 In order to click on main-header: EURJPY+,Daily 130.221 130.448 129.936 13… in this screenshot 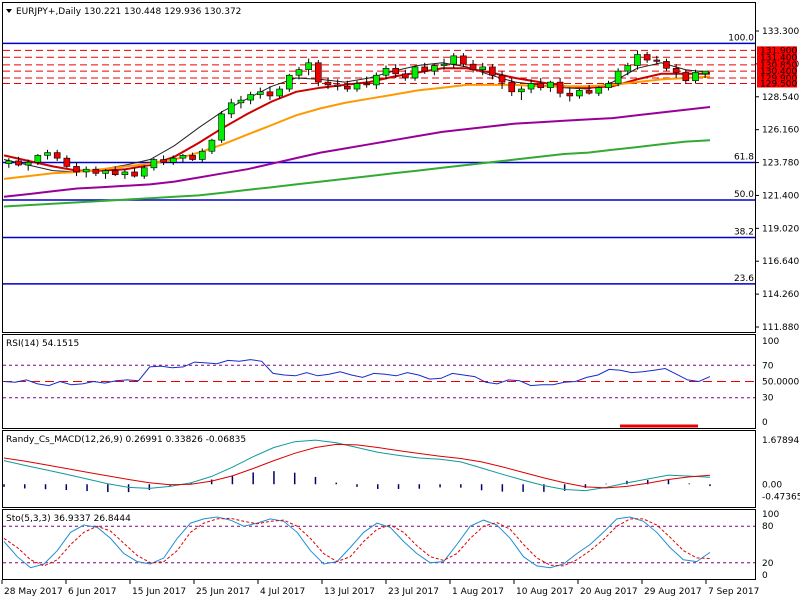, I will do `click(128, 12)`.